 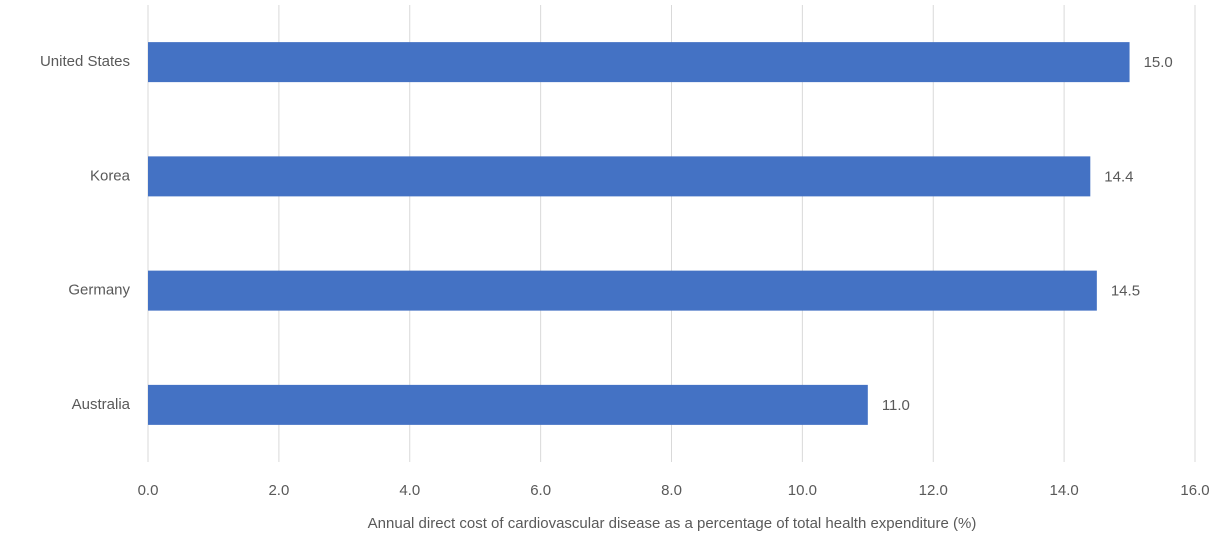 What do you see at coordinates (85, 61) in the screenshot?
I see `y-tick-label: United States` at bounding box center [85, 61].